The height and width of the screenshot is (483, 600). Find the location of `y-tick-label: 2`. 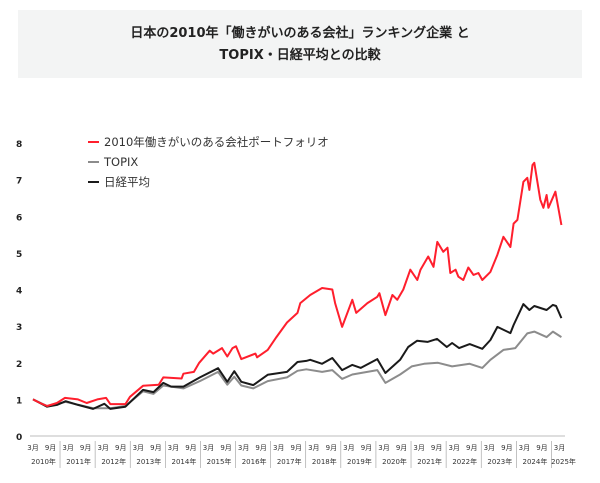

y-tick-label: 2 is located at coordinates (19, 365).